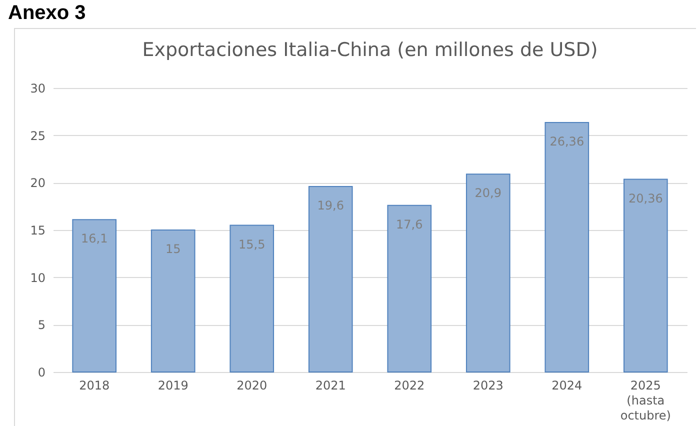 This screenshot has width=700, height=426. Describe the element at coordinates (42, 373) in the screenshot. I see `y-tick-label: 0` at that location.